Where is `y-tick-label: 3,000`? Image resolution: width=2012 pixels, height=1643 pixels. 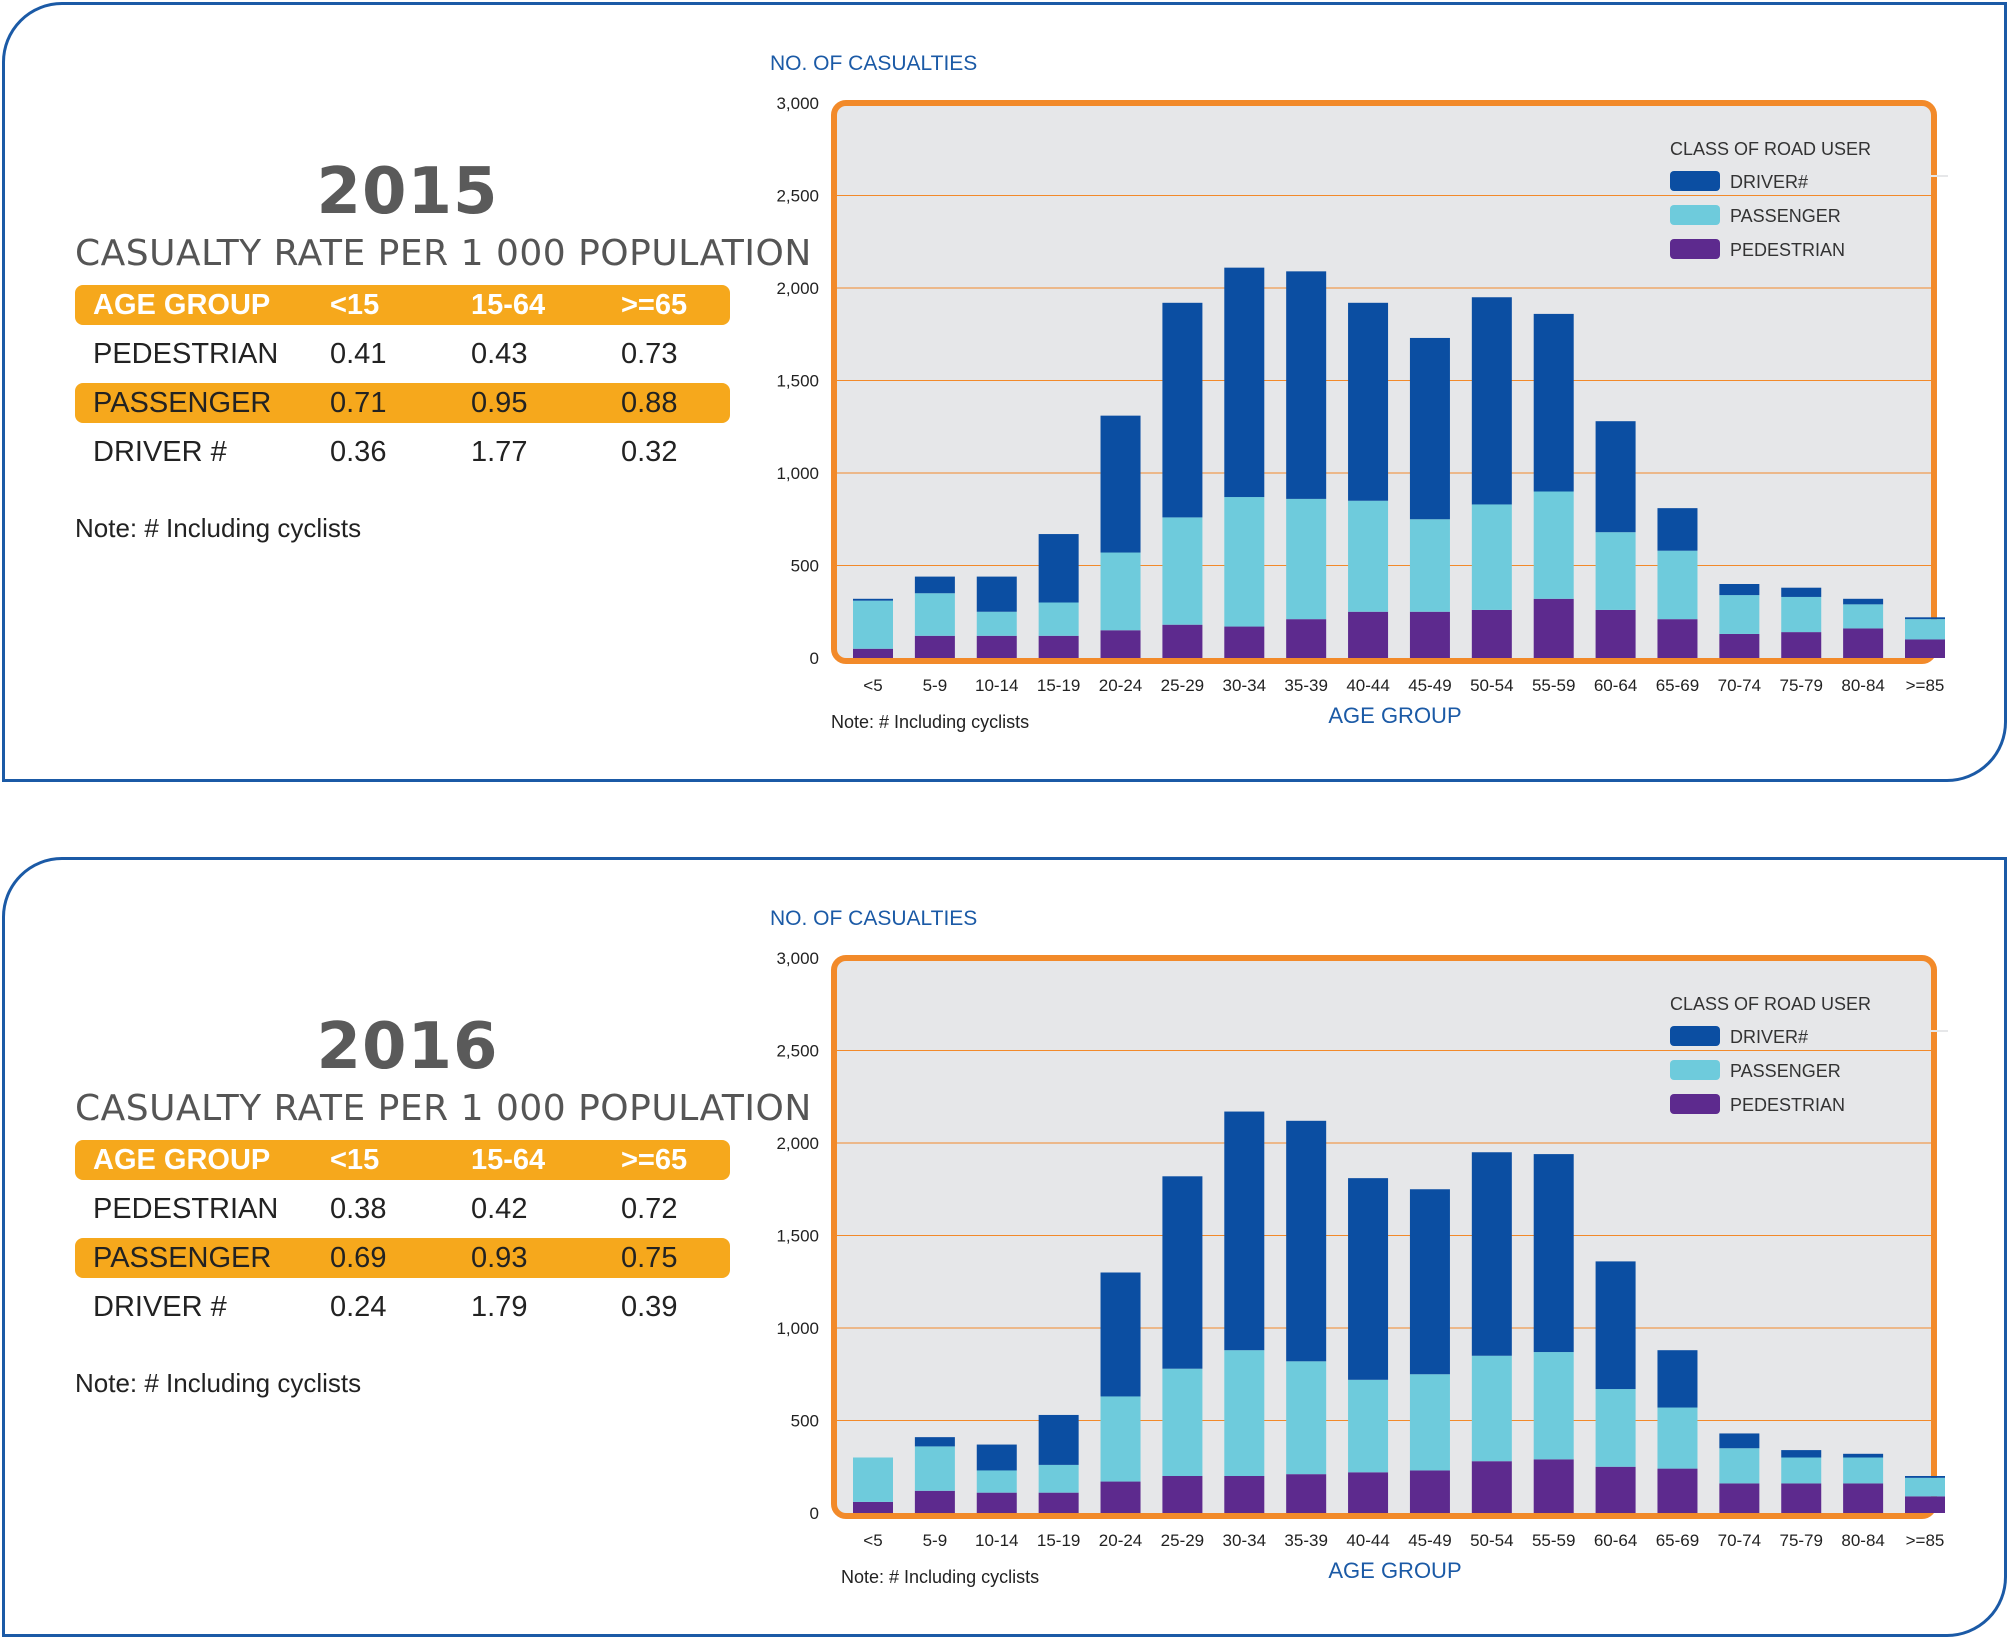 y-tick-label: 3,000 is located at coordinates (797, 958).